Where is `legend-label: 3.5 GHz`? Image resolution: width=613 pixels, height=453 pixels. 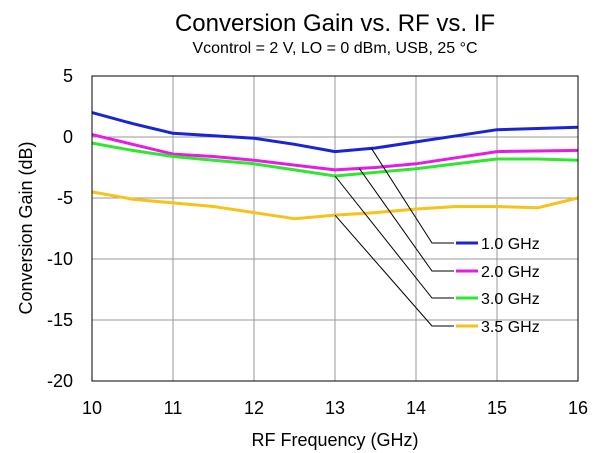 legend-label: 3.5 GHz is located at coordinates (510, 327).